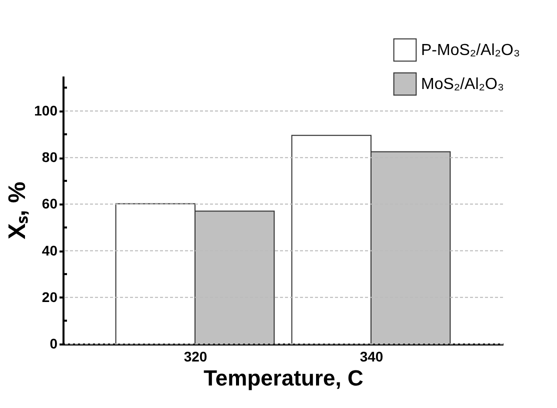  Describe the element at coordinates (372, 356) in the screenshot. I see `x-tick-label: 340` at that location.